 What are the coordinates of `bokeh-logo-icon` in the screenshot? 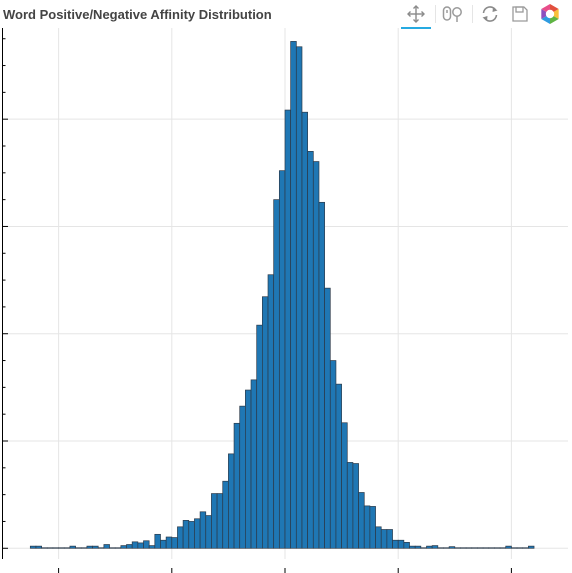 It's located at (550, 14).